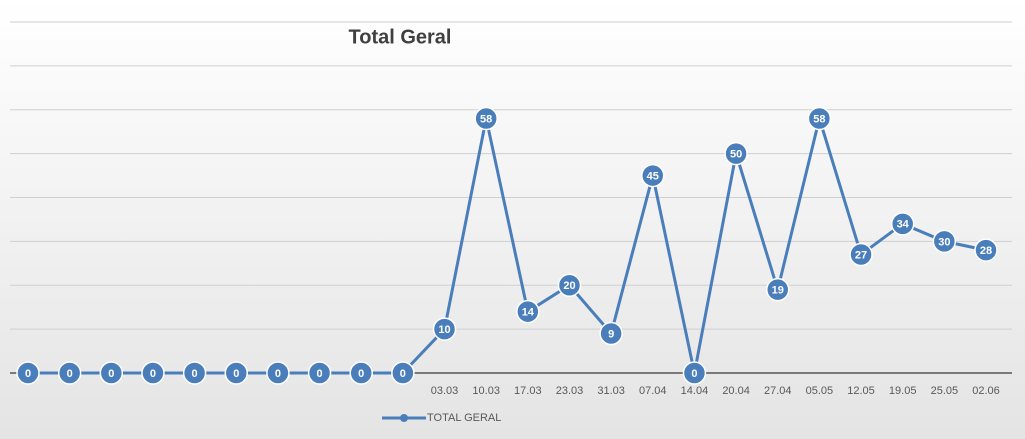 The width and height of the screenshot is (1025, 439). Describe the element at coordinates (445, 391) in the screenshot. I see `x-tick-label: 03.03` at that location.